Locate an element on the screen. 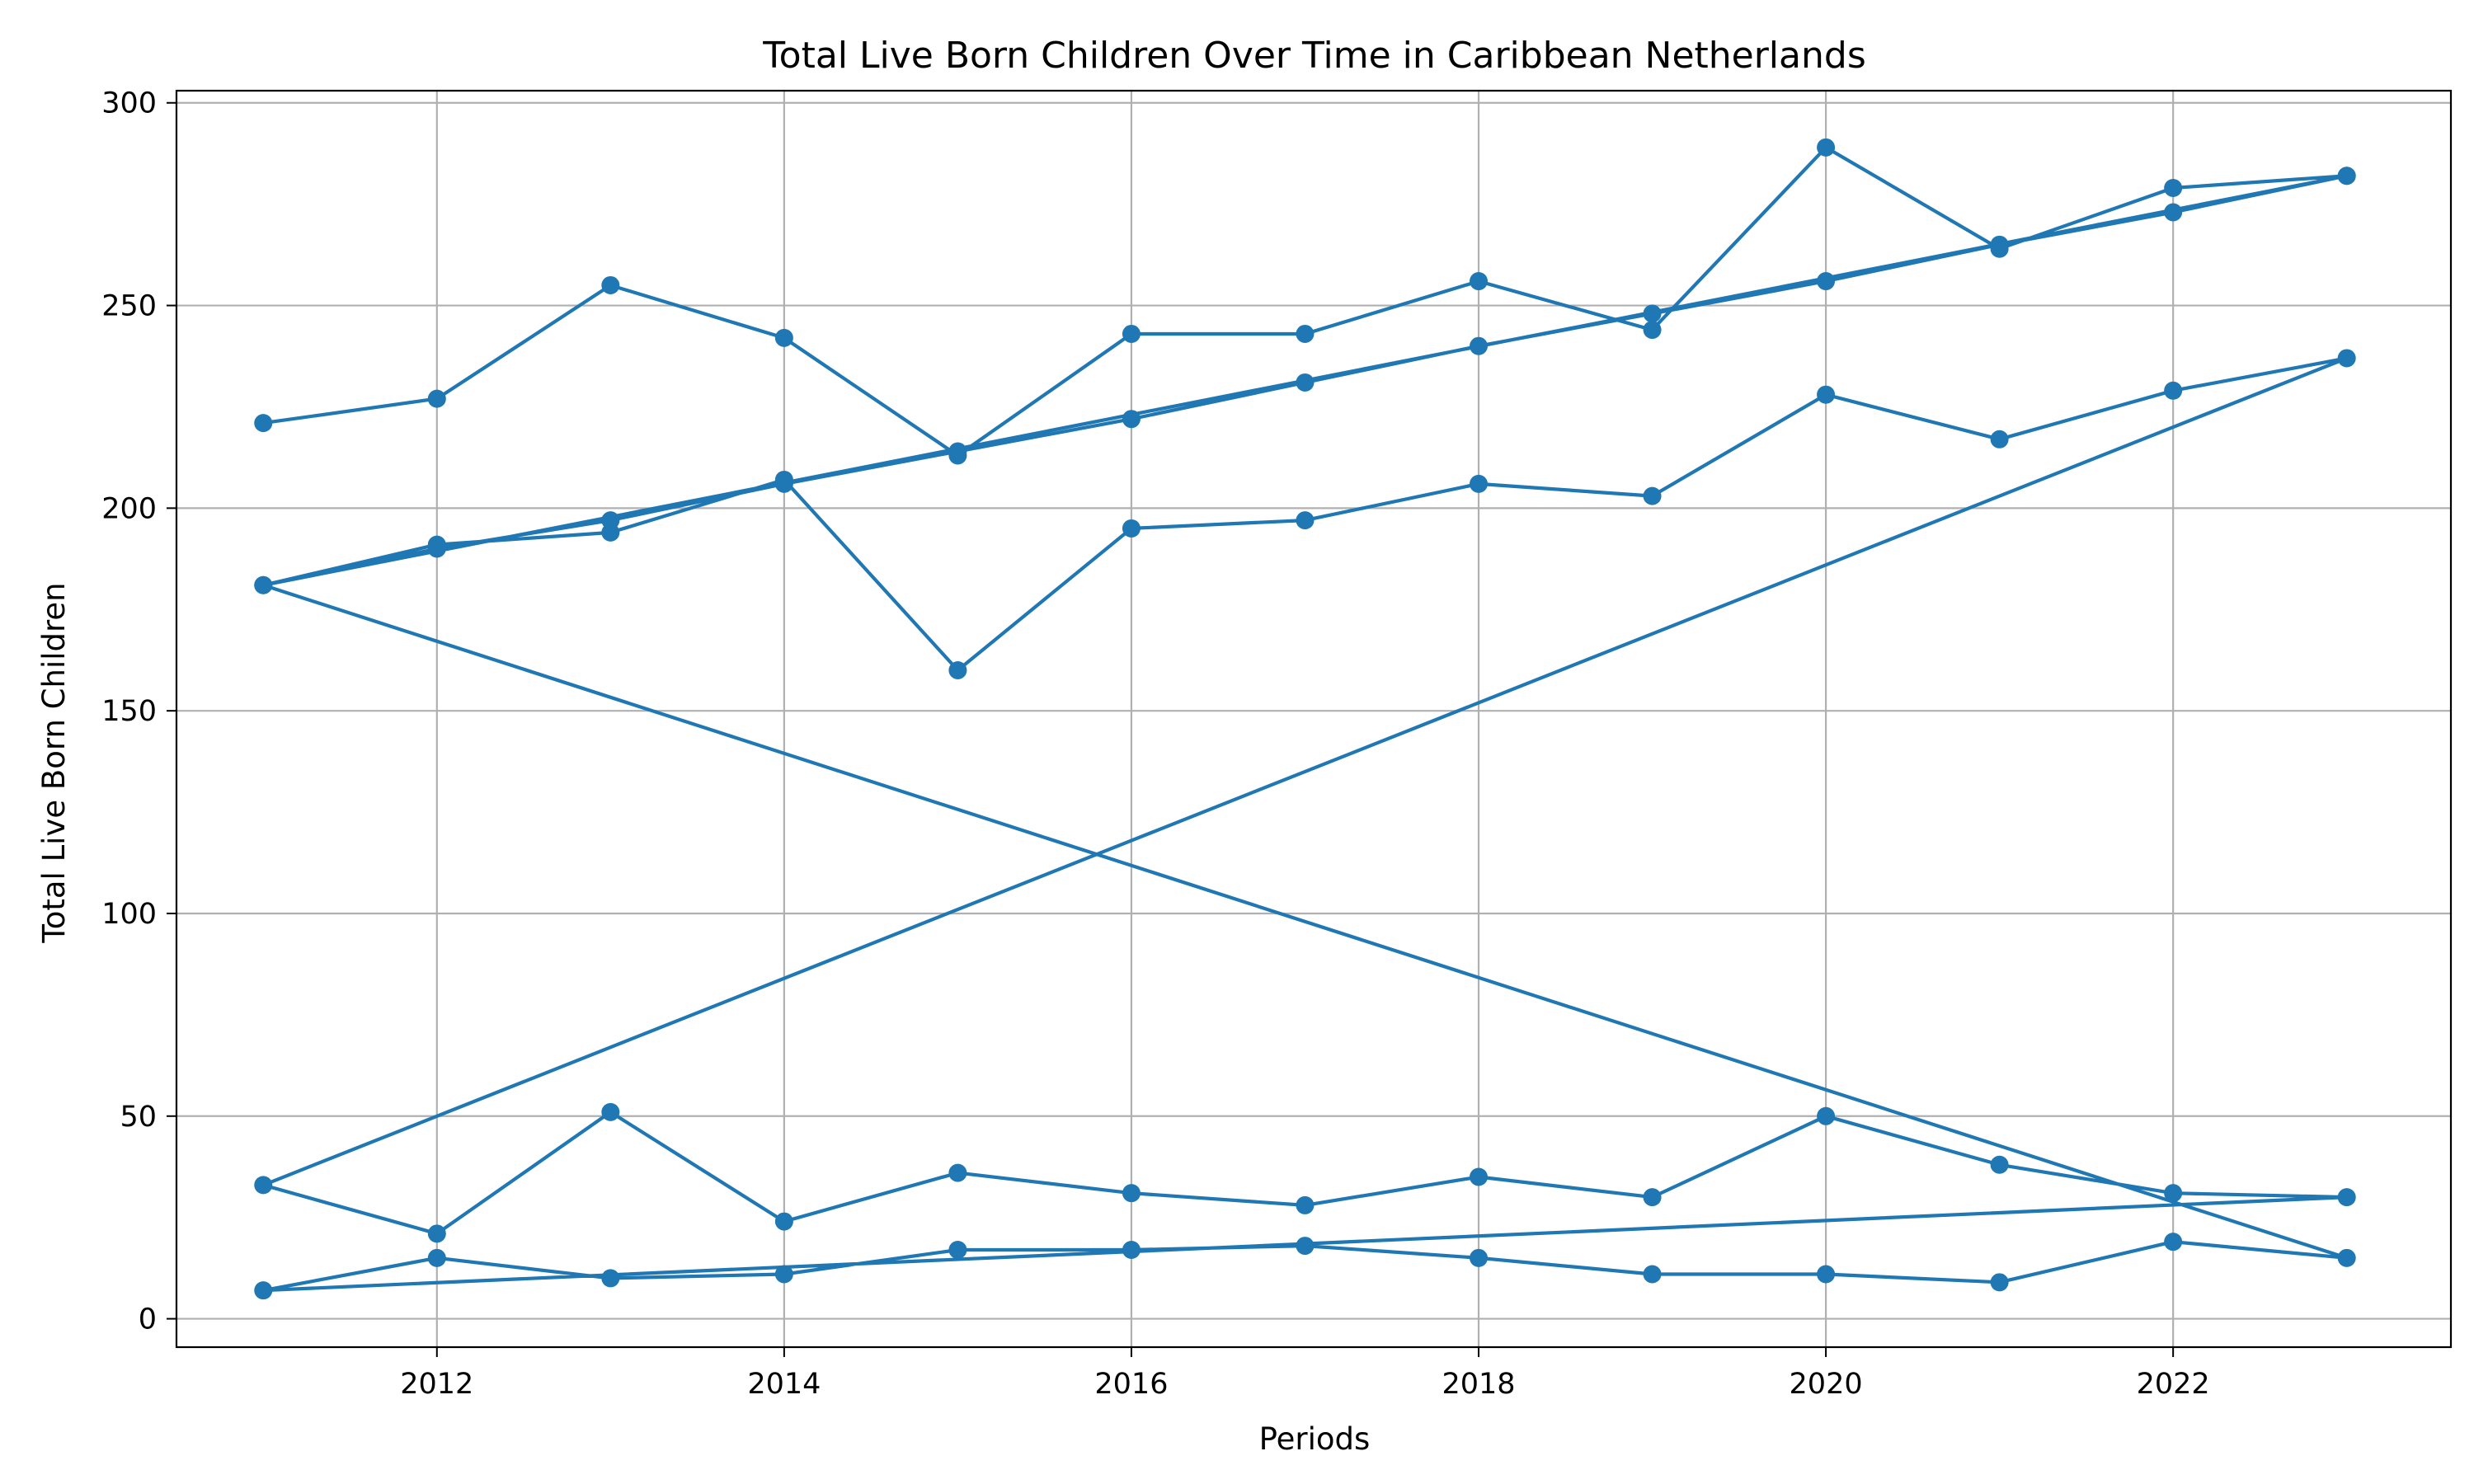 The height and width of the screenshot is (1484, 2474). y-tick-label: 300 is located at coordinates (129, 103).